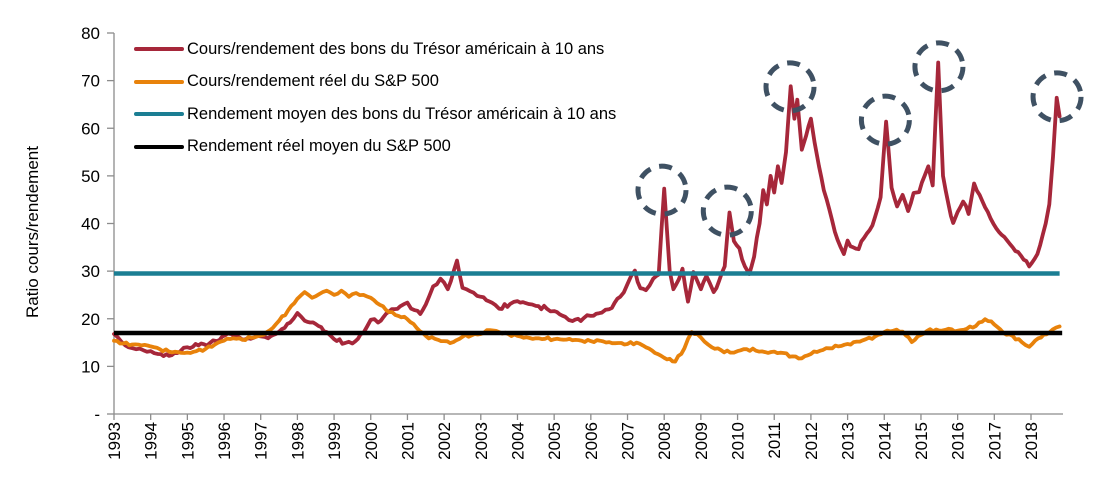 This screenshot has height=497, width=1093. Describe the element at coordinates (187, 441) in the screenshot. I see `x-tick-label: 1995` at that location.